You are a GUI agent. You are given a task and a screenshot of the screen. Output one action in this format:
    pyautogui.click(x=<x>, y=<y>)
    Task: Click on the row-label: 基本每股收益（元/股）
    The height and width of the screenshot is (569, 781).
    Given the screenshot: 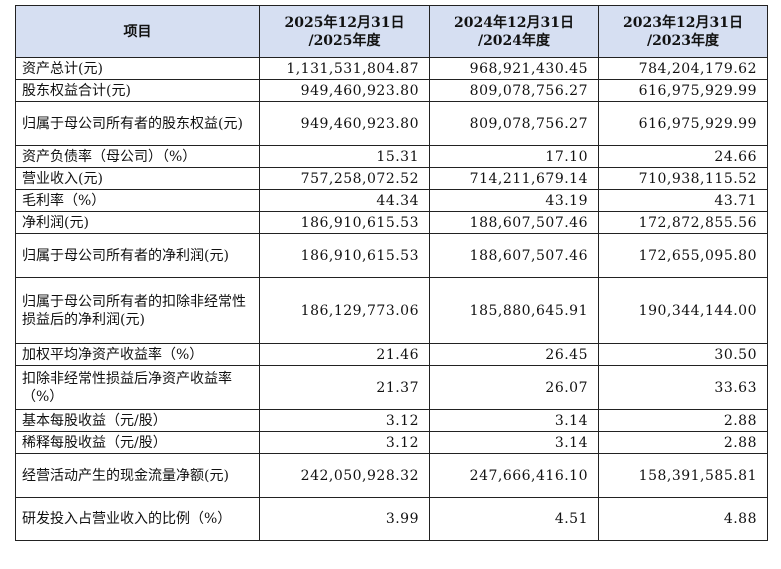 What is the action you would take?
    pyautogui.click(x=137, y=420)
    